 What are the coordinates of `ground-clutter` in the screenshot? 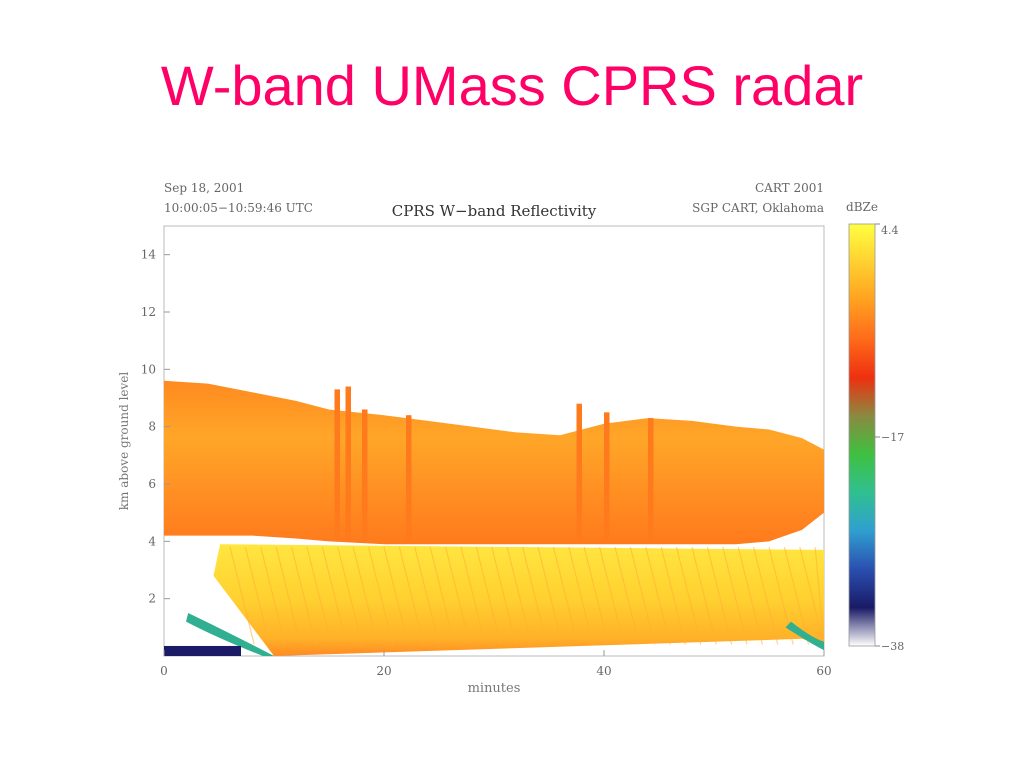 It's located at (202, 650).